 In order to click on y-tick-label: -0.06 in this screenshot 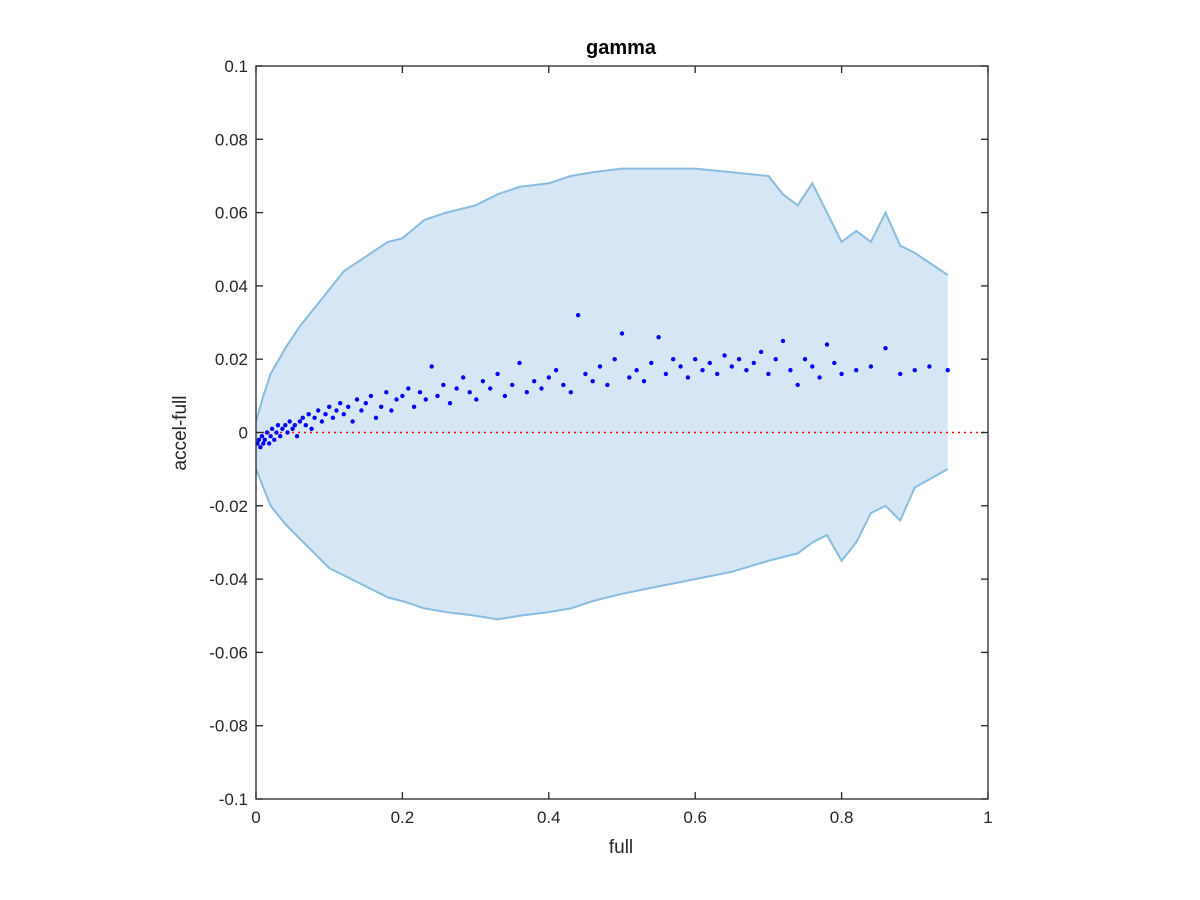, I will do `click(228, 652)`.